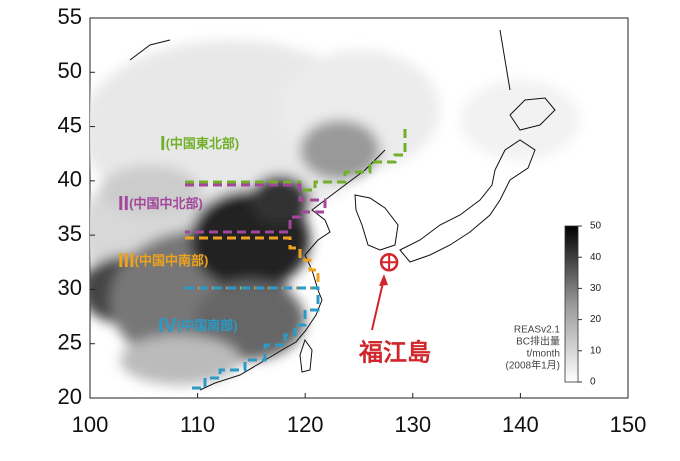 The height and width of the screenshot is (461, 680). Describe the element at coordinates (305, 424) in the screenshot. I see `x-tick-label: 120` at that location.